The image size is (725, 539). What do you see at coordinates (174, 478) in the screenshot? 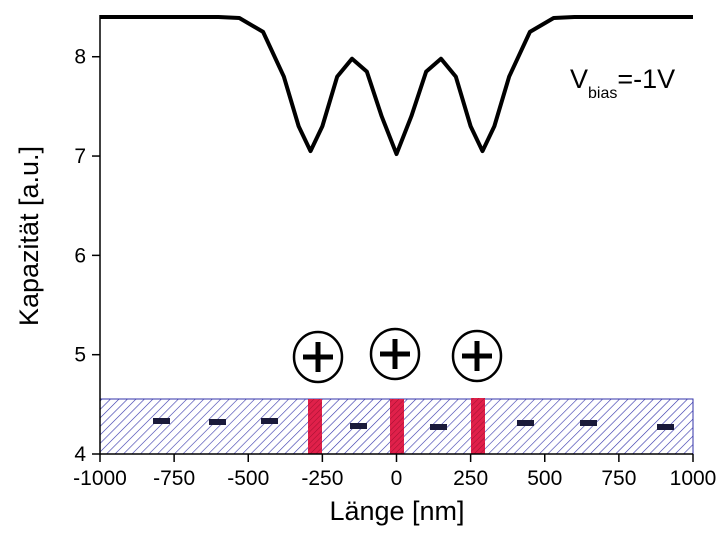
I see `x-tick-label: -750` at bounding box center [174, 478].